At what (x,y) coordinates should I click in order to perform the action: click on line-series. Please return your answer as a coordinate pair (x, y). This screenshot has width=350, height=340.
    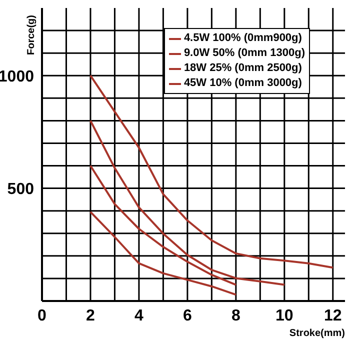
    Looking at the image, I should click on (163, 253).